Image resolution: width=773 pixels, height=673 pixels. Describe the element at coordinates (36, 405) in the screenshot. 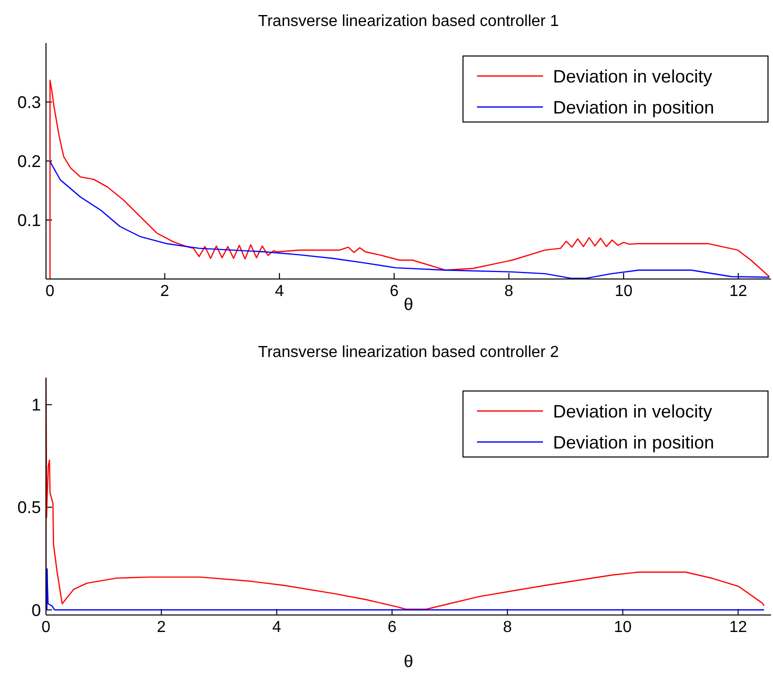

I see `y-tick-label: 1` at that location.